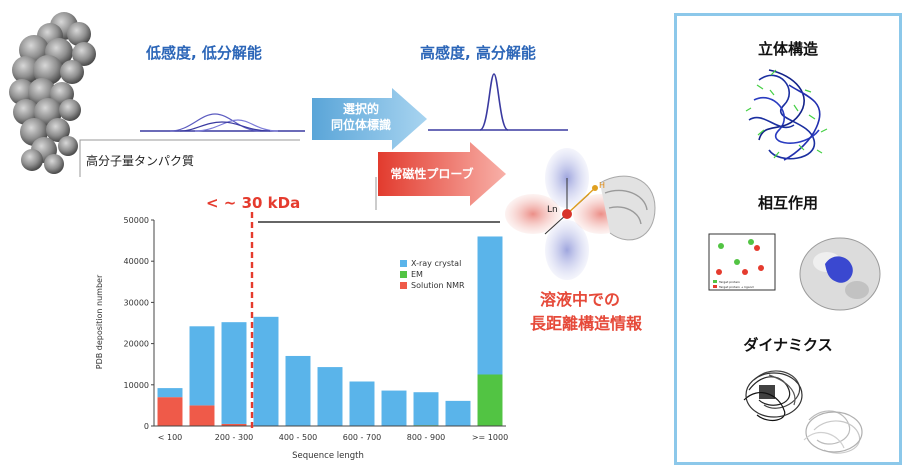 This screenshot has height=476, width=914. I want to click on paramagnetic-probe-arrow, so click(442, 174).